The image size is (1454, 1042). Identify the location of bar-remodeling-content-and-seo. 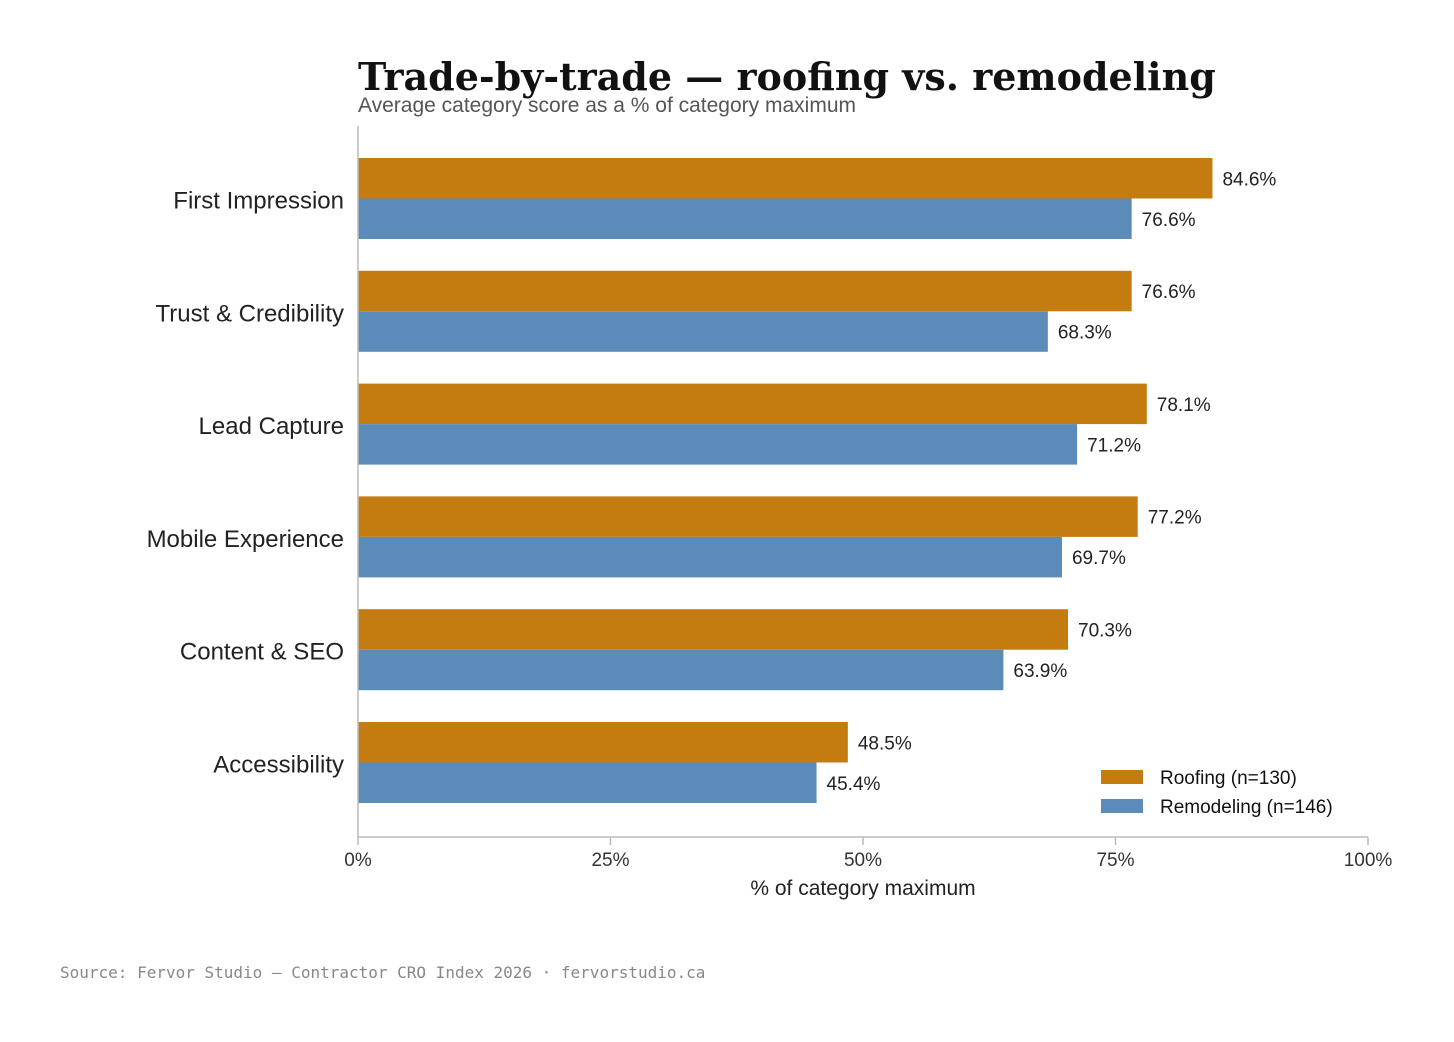
(681, 670).